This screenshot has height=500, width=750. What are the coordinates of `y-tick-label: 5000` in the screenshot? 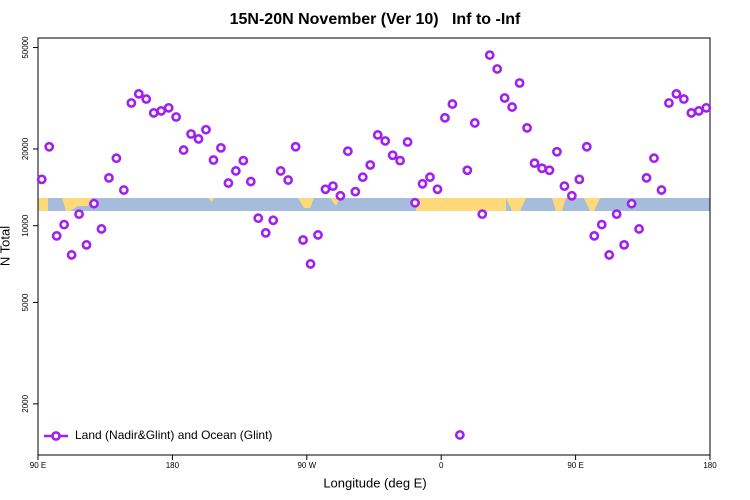 It's located at (25, 302).